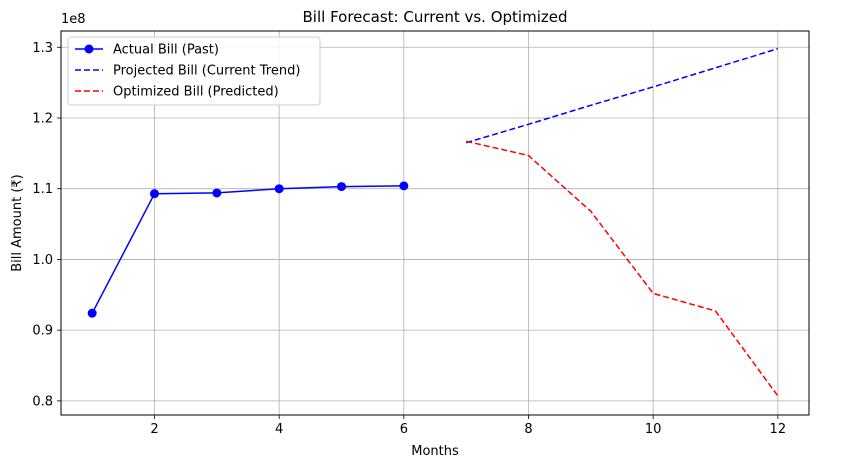 This screenshot has height=468, width=846. What do you see at coordinates (435, 451) in the screenshot?
I see `x-axis-label: Months` at bounding box center [435, 451].